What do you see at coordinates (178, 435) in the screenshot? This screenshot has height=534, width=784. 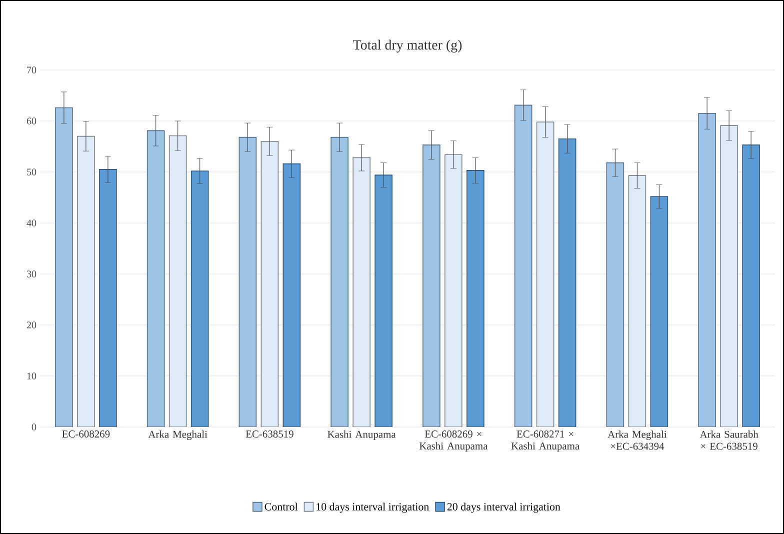 I see `x-tick-label: Arka Meghali` at bounding box center [178, 435].